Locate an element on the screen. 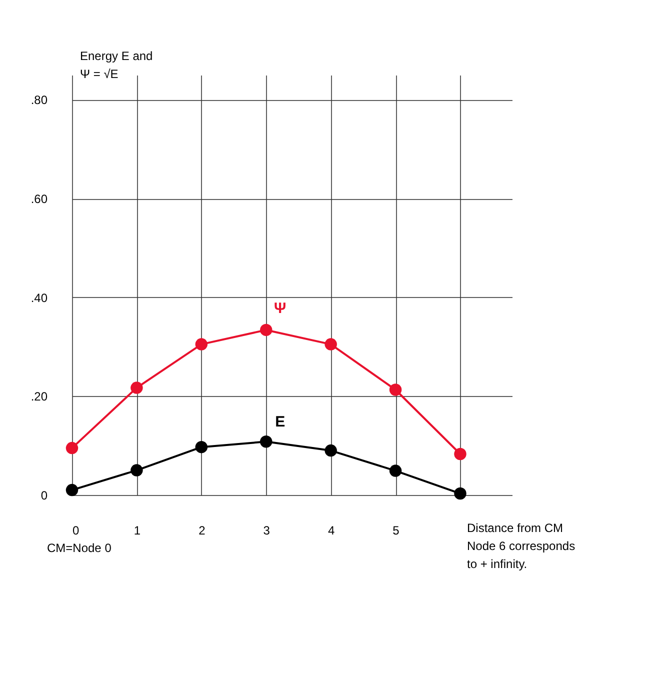 The image size is (670, 676). x-axis-title: Distance from CM Node 6 corresponds to + infinity. is located at coordinates (521, 546).